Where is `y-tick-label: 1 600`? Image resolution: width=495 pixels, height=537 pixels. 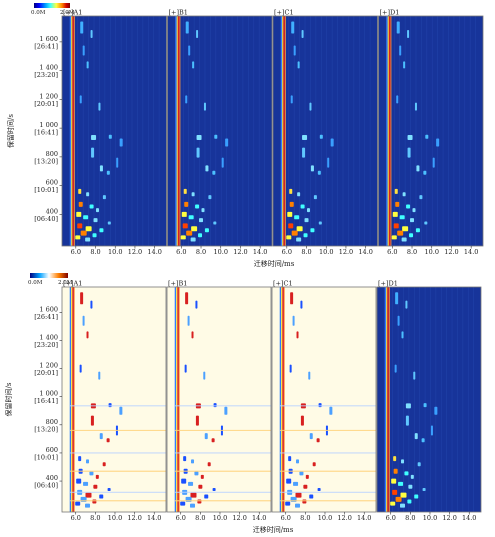
y-tick-label: 1 600 is located at coordinates (48, 39).